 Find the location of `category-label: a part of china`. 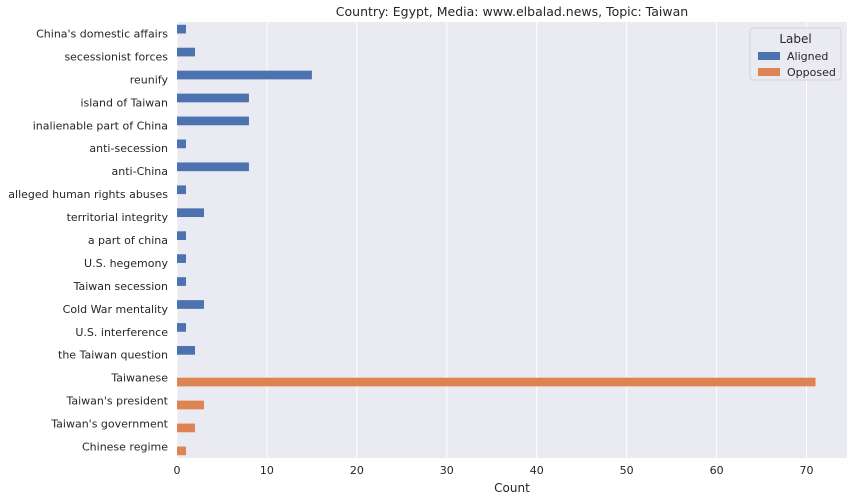

category-label: a part of china is located at coordinates (128, 240).